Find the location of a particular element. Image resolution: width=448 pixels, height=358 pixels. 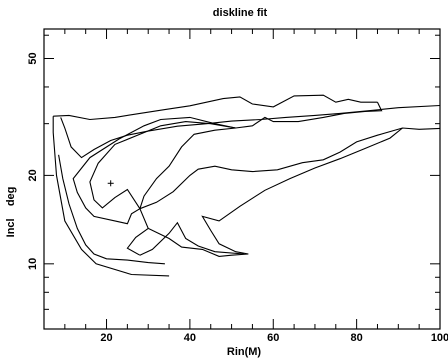

best-fit-marker is located at coordinates (110, 183).